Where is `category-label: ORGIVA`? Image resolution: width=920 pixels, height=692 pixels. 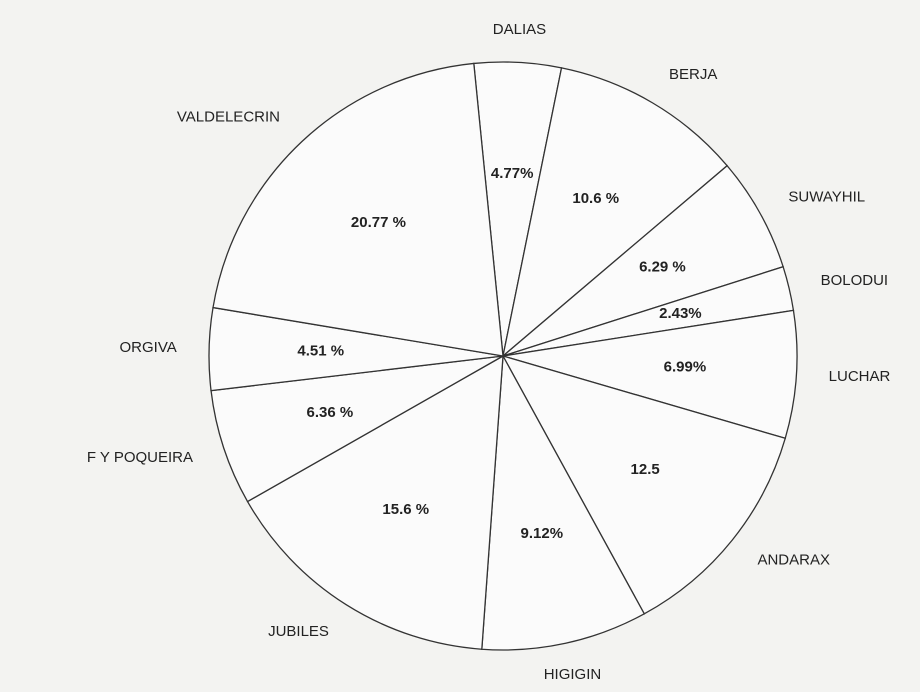
category-label: ORGIVA is located at coordinates (148, 347).